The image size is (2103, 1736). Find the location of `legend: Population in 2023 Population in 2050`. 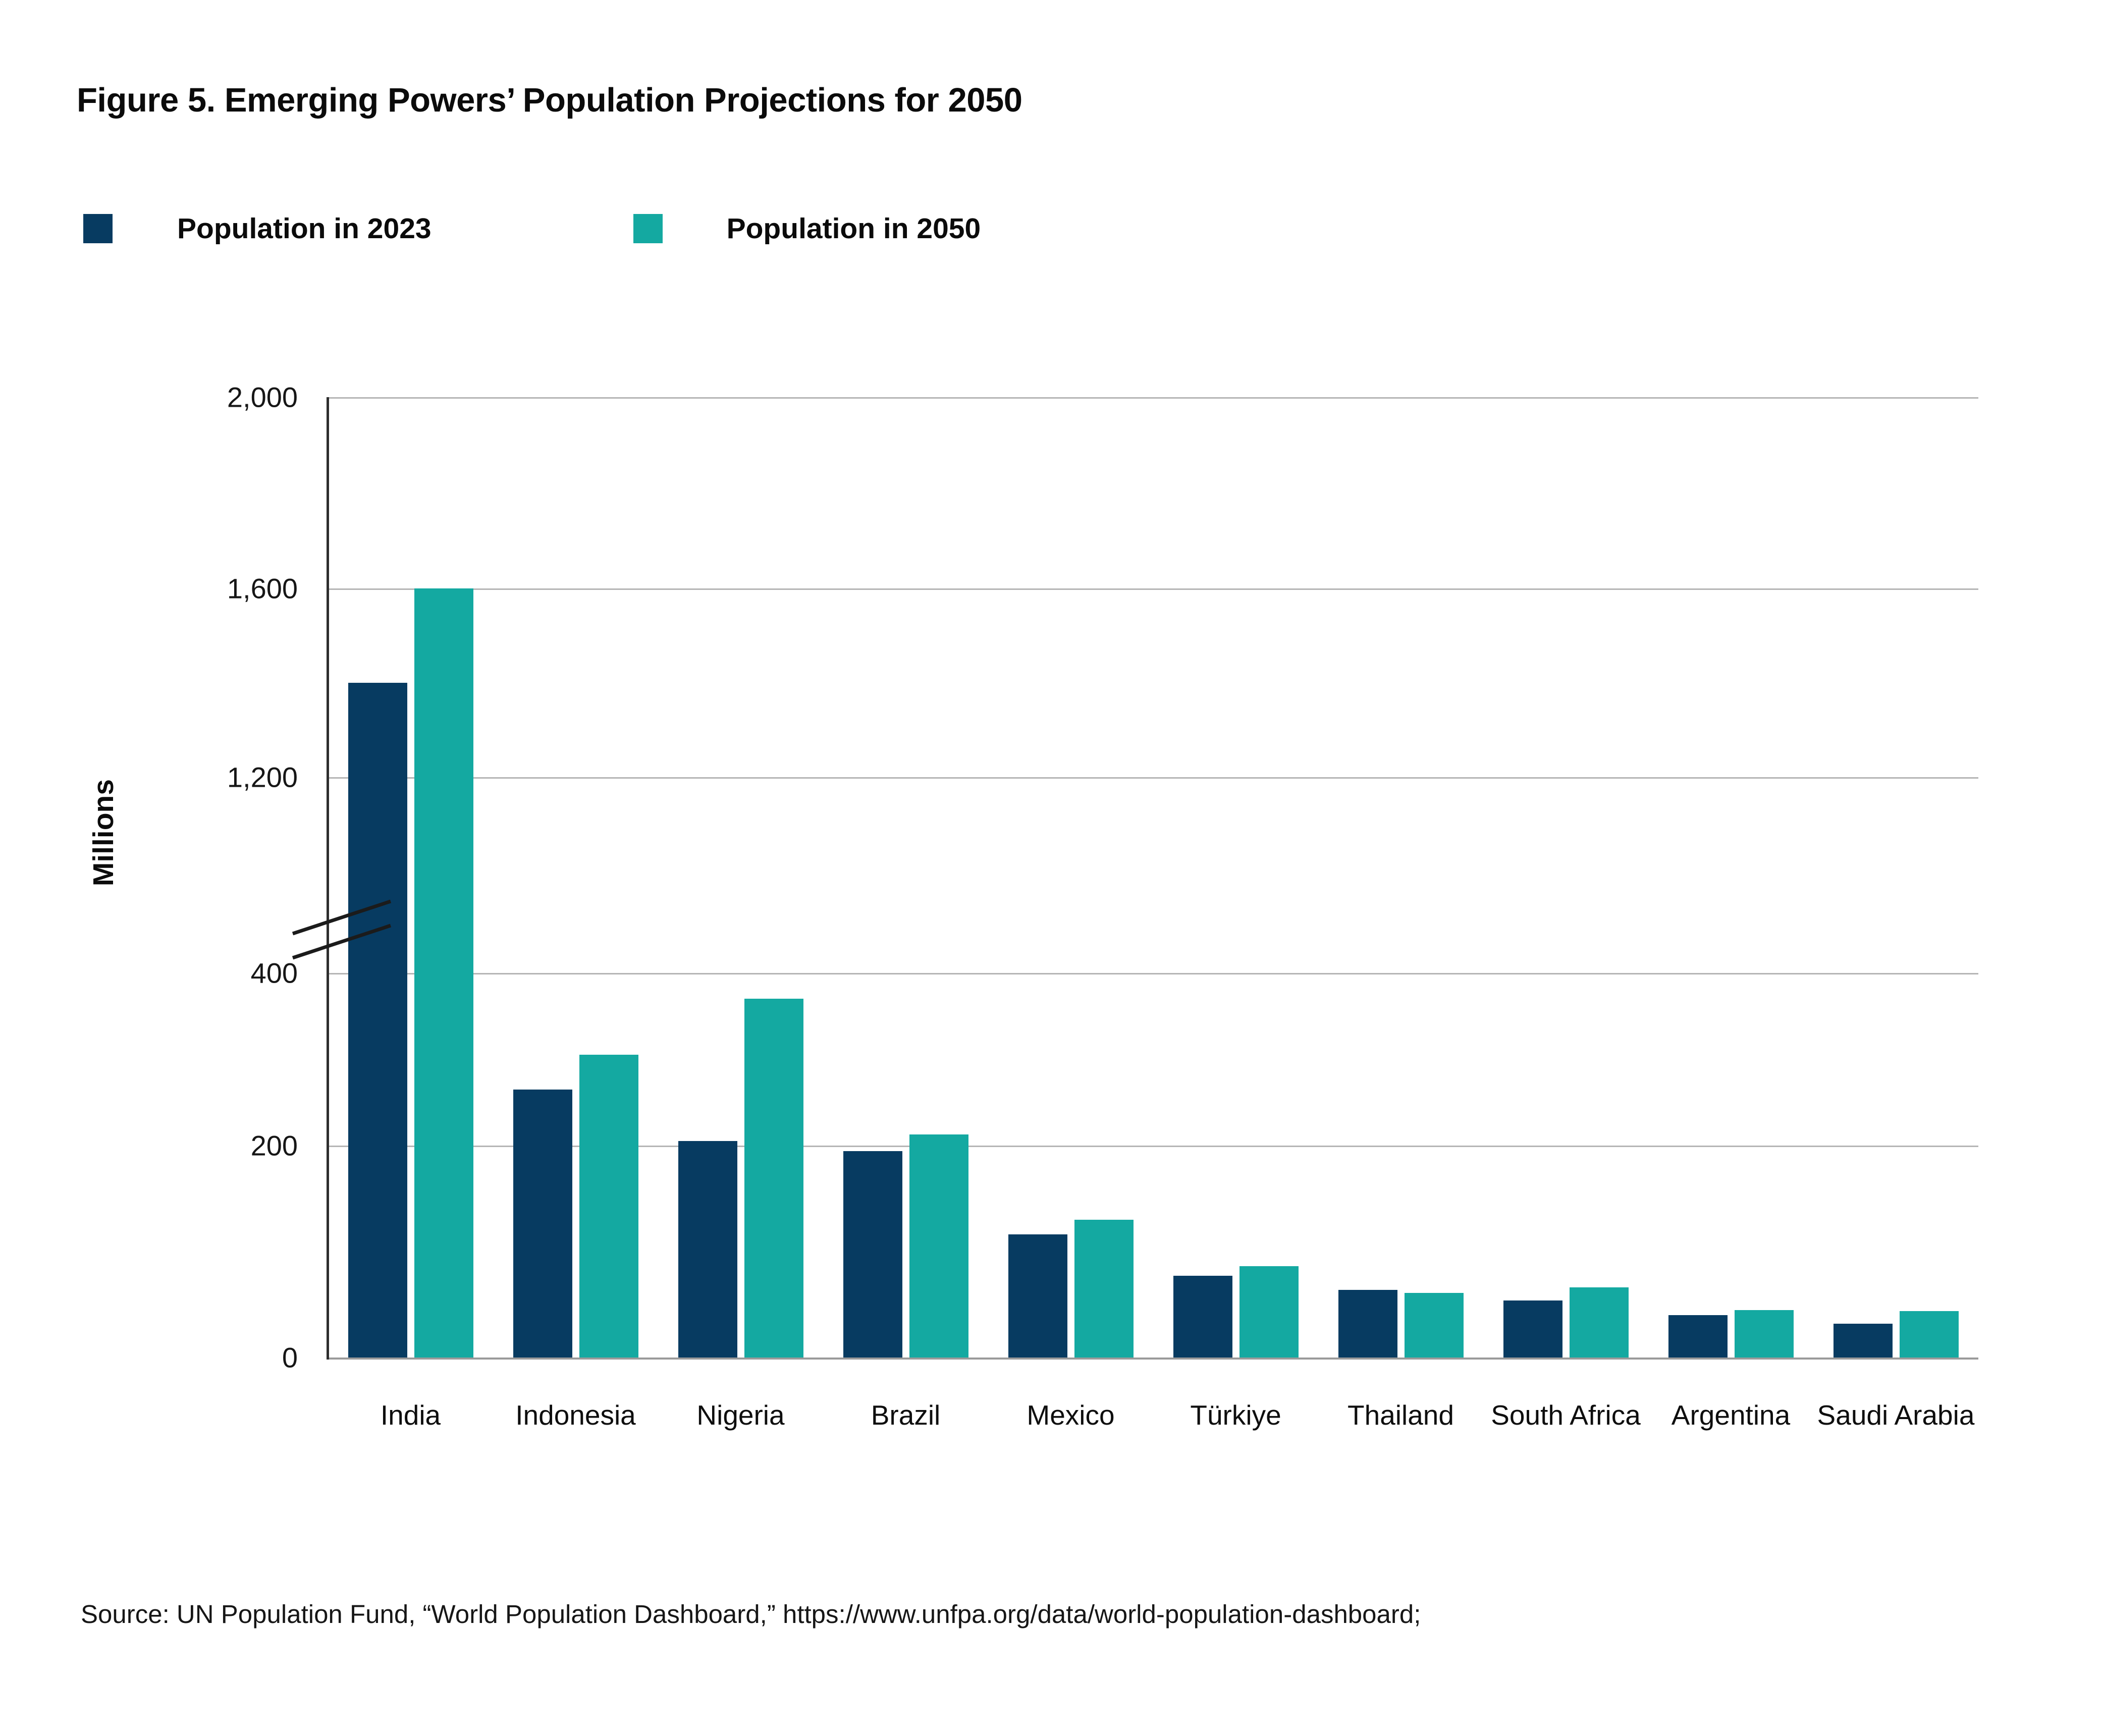

legend: Population in 2023 Population in 2050 is located at coordinates (532, 228).